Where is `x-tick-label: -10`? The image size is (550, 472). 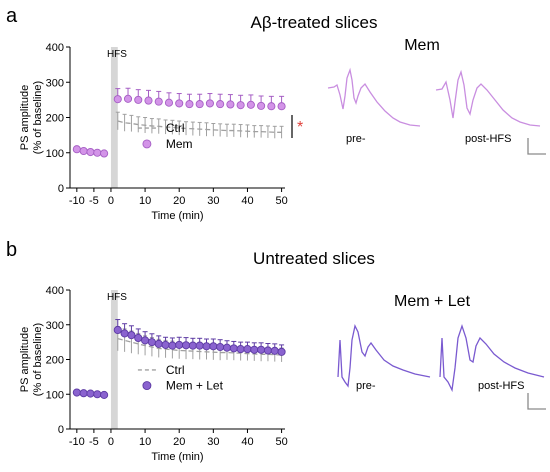 x-tick-label: -10 is located at coordinates (77, 201).